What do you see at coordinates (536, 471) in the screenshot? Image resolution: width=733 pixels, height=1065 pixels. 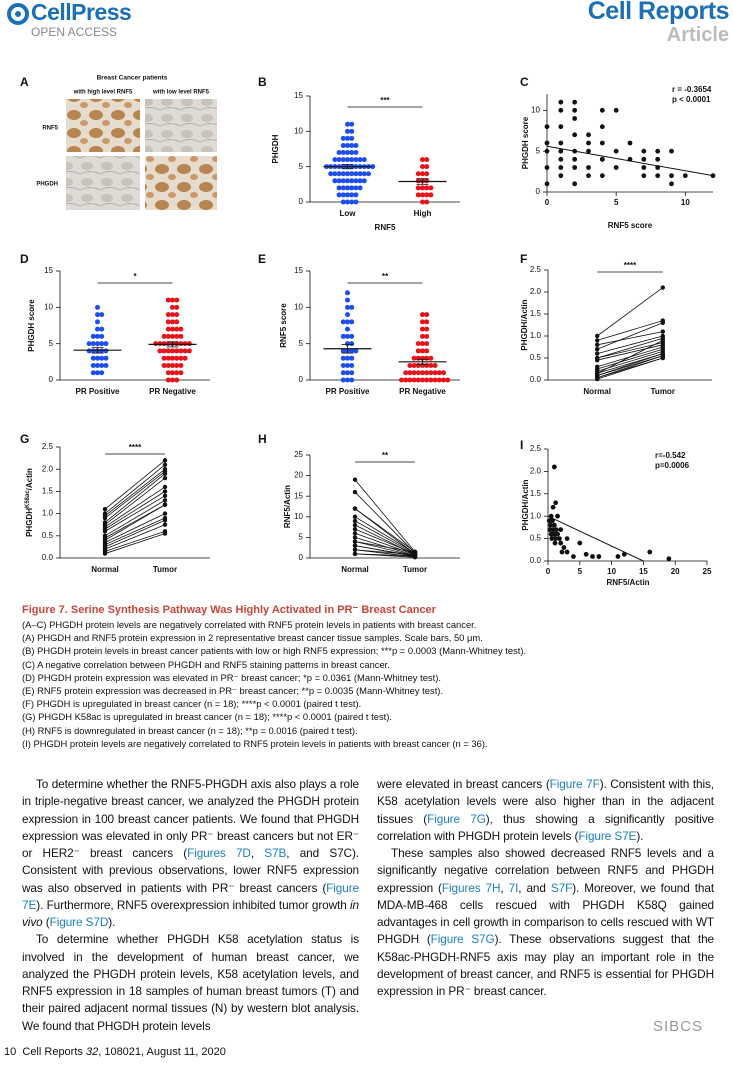 I see `y-tick-label: 2.0` at bounding box center [536, 471].